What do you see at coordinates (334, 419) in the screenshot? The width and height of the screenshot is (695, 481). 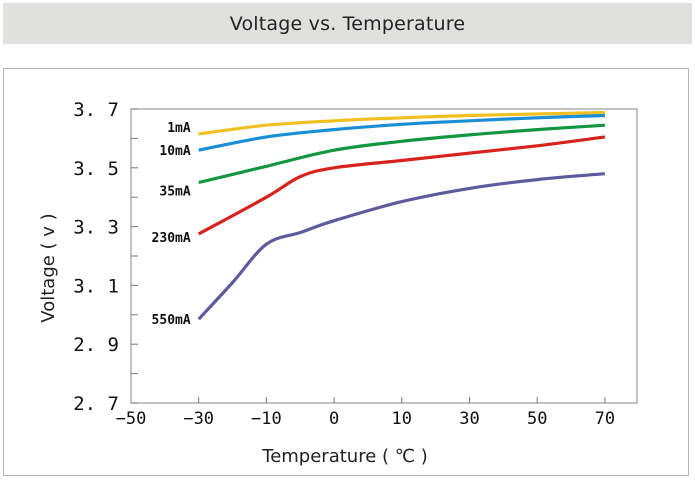 I see `x-tick-label: 0` at bounding box center [334, 419].